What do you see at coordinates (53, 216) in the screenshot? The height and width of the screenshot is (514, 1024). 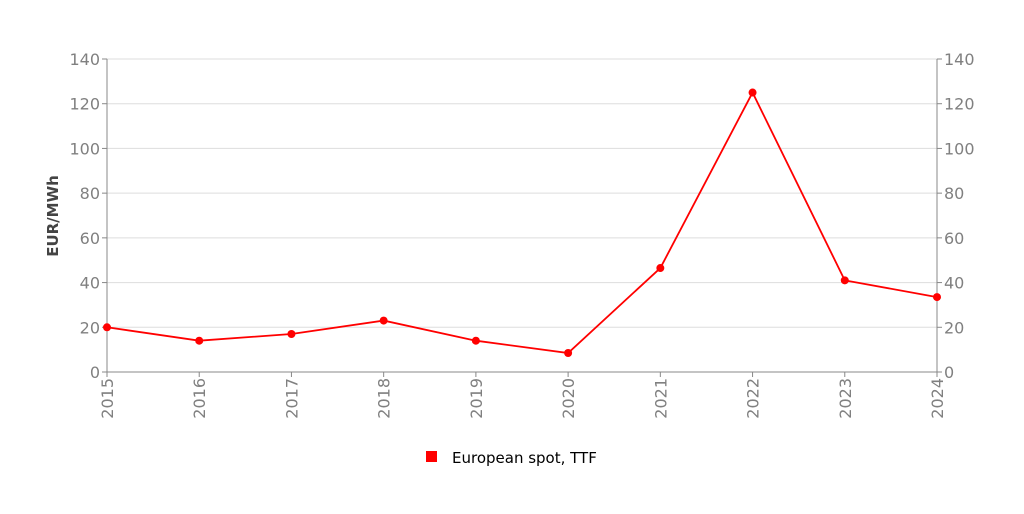 I see `y-axis-label: EUR/MWh` at bounding box center [53, 216].